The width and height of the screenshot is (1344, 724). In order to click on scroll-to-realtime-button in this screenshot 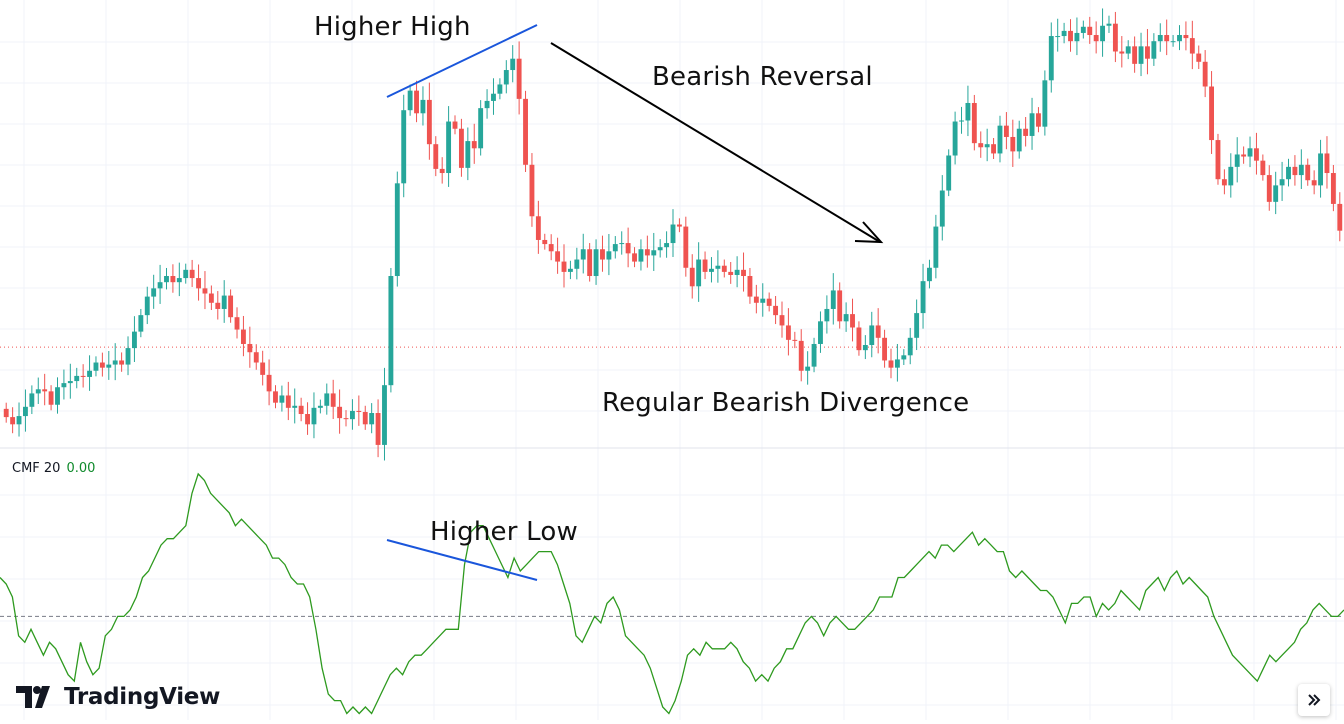, I will do `click(1314, 700)`.